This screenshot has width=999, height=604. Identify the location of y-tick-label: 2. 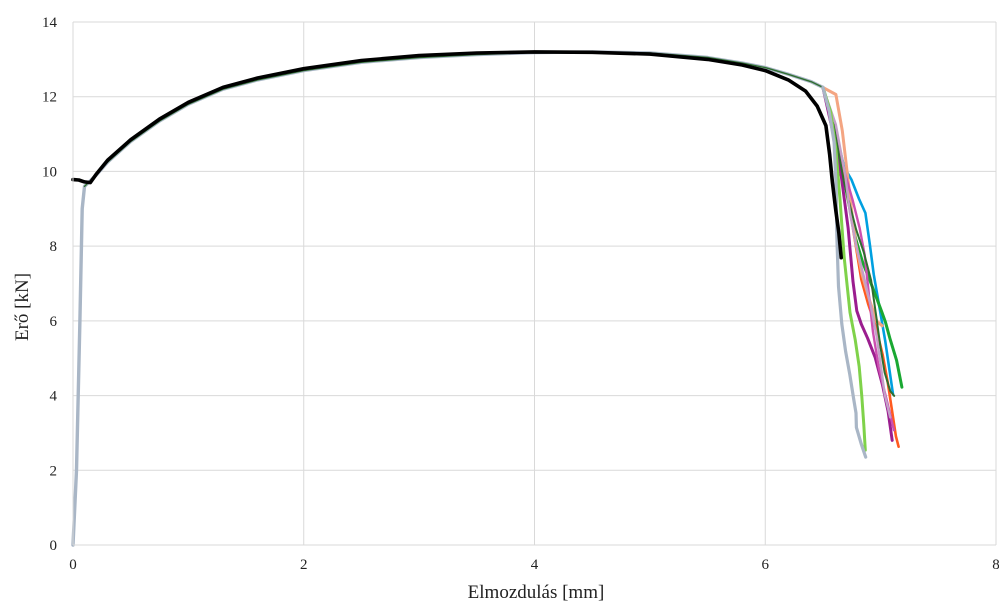
(54, 471).